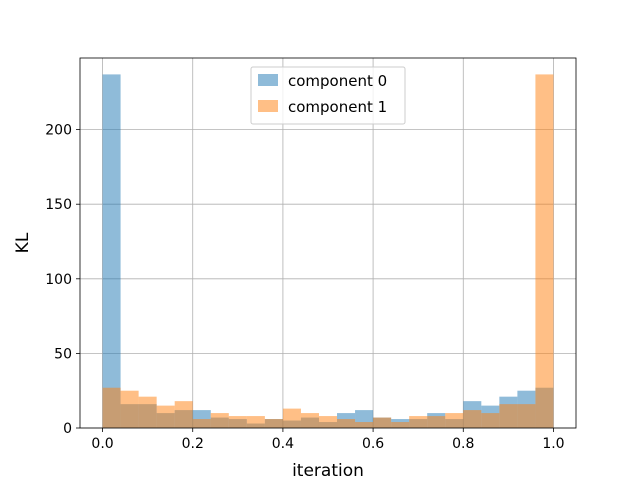 The height and width of the screenshot is (480, 640). Describe the element at coordinates (102, 444) in the screenshot. I see `x-tick-label: 0.0` at that location.